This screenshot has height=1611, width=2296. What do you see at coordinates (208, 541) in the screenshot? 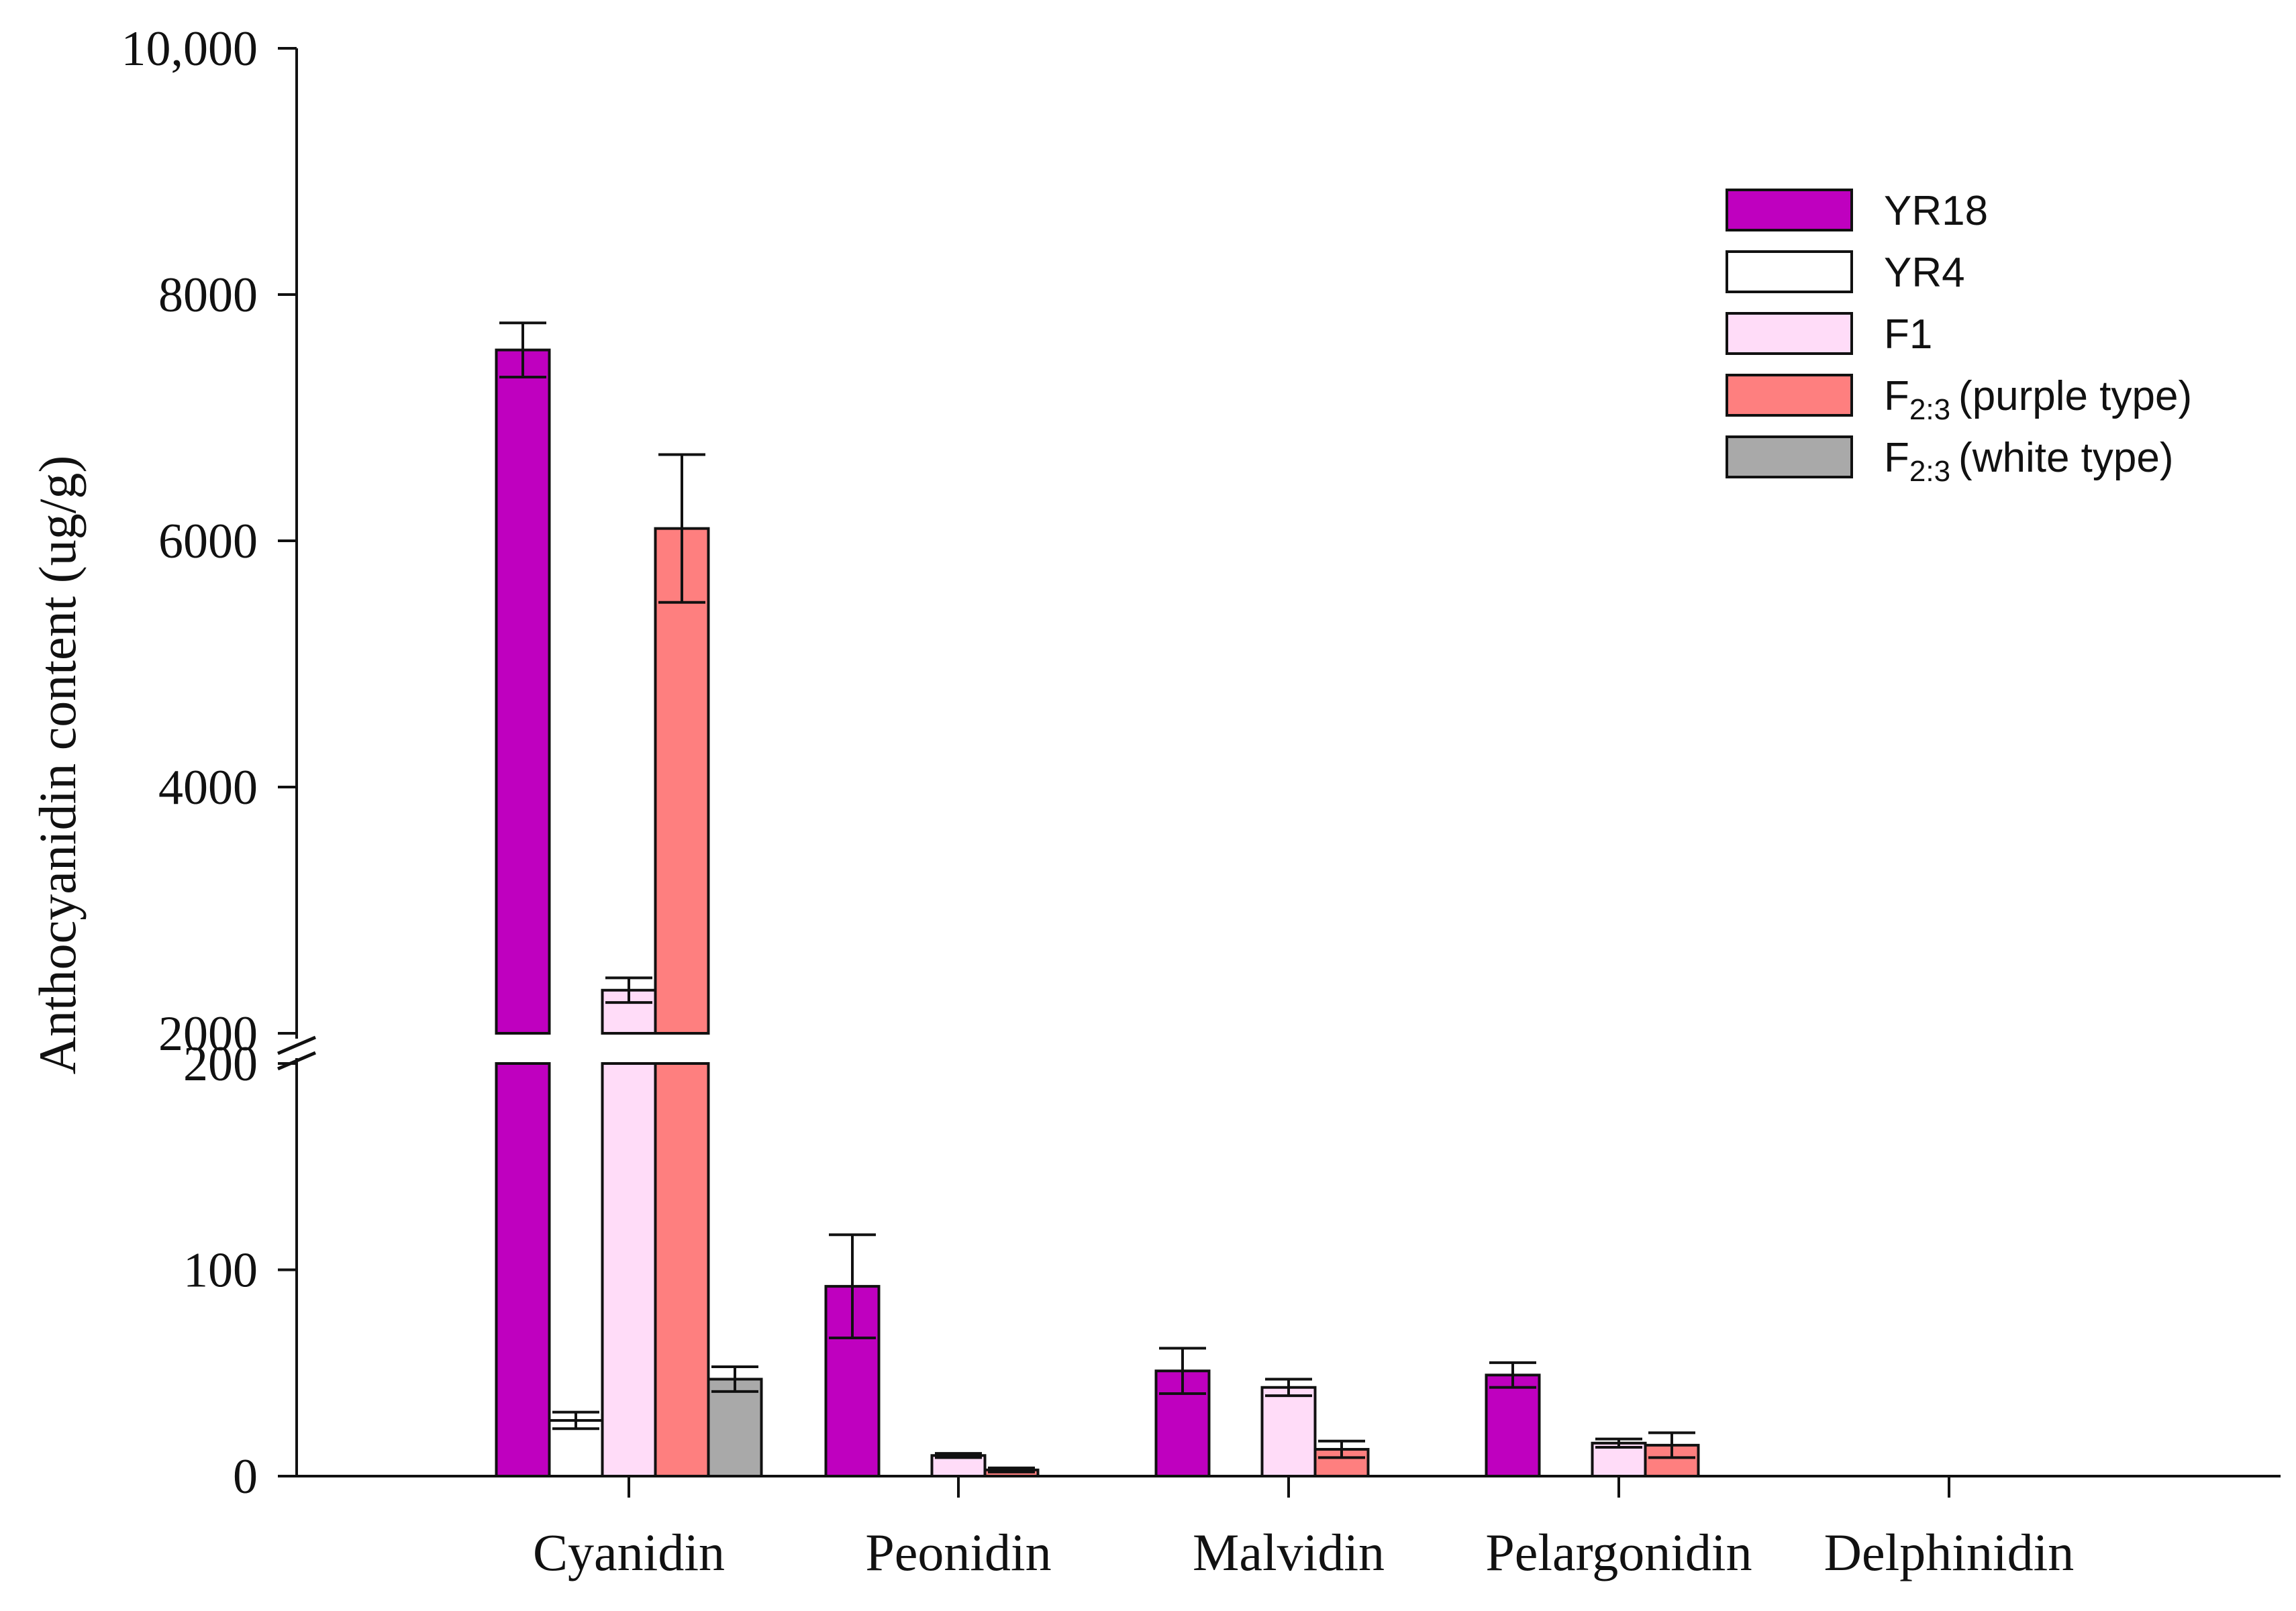
I see `y-tick-6000-label: 6000` at bounding box center [208, 541].